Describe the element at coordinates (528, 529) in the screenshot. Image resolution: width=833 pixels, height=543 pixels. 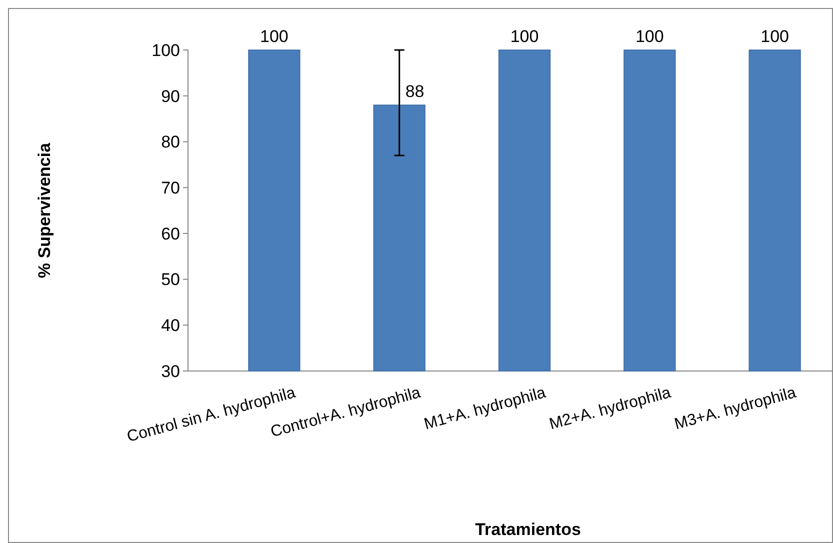
I see `x-axis-title: Tratamientos` at that location.